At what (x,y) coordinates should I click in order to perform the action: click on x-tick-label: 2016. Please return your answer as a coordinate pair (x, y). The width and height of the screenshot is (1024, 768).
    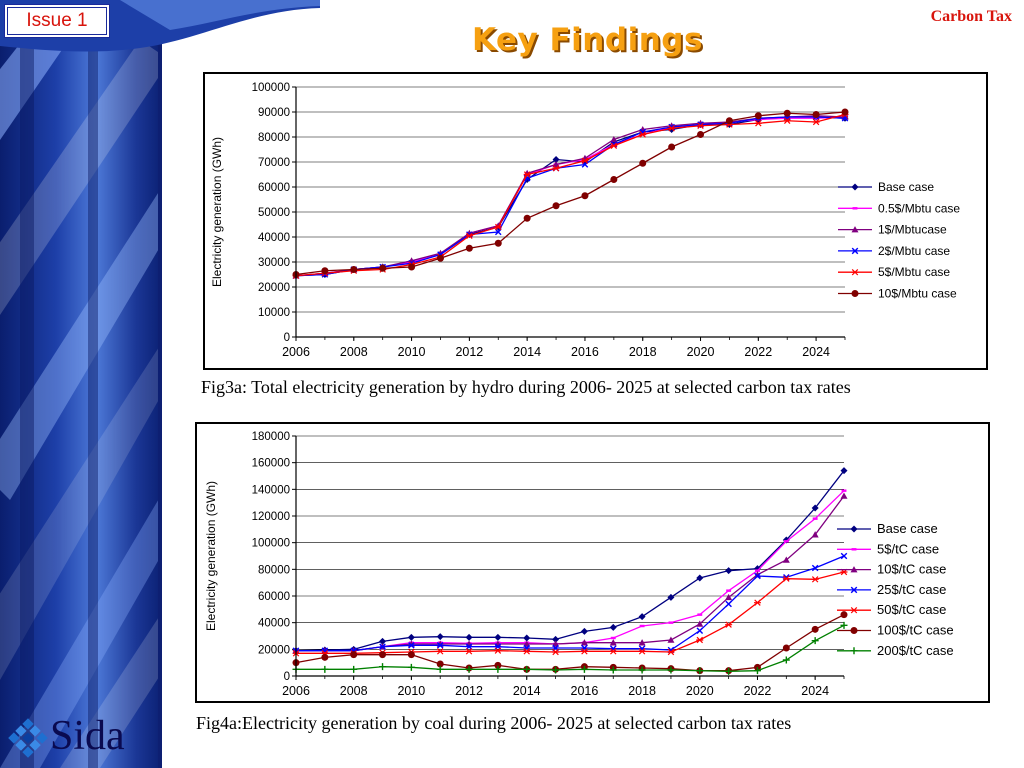
    Looking at the image, I should click on (585, 691).